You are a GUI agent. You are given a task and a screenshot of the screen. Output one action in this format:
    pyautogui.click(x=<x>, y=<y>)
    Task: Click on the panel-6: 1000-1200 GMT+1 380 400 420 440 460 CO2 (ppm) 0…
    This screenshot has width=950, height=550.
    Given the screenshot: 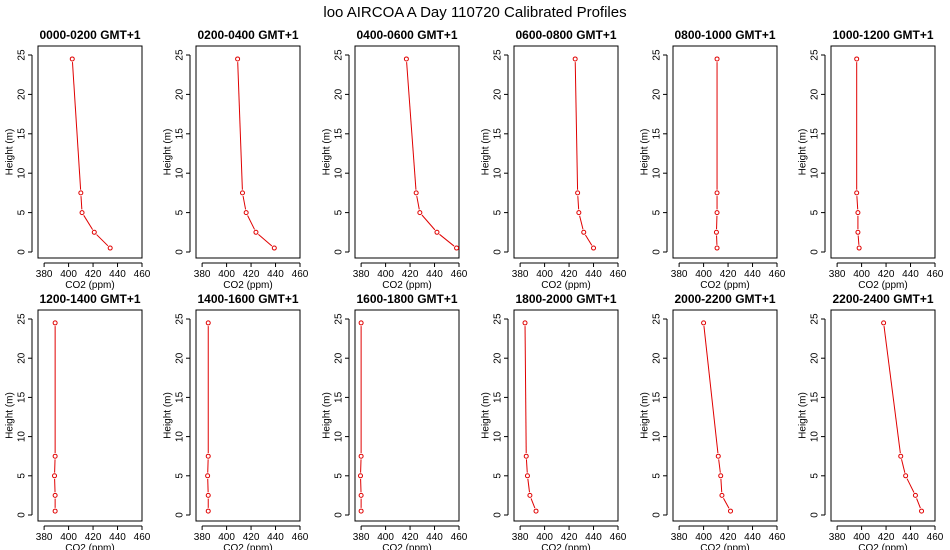 What is the action you would take?
    pyautogui.click(x=871, y=159)
    